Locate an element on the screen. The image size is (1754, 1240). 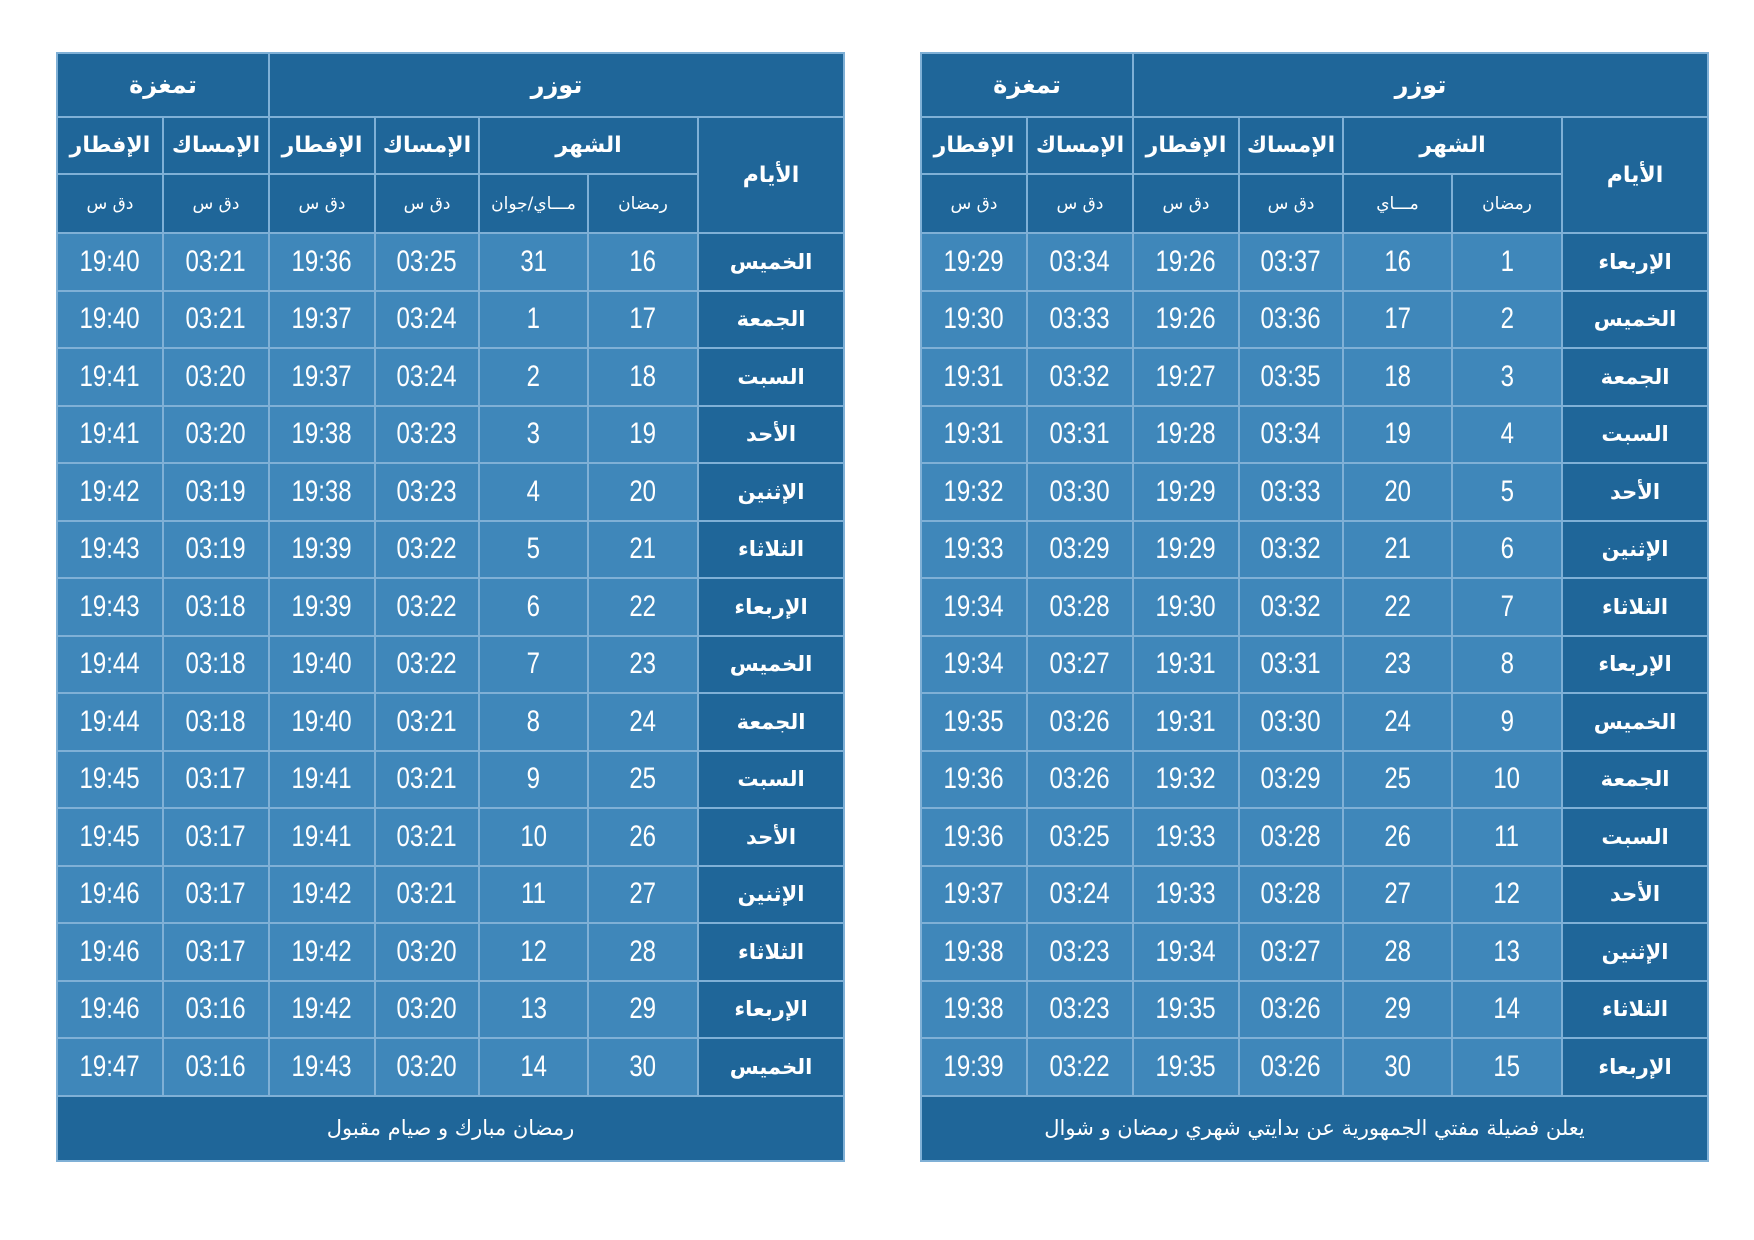
cell: 19:35 is located at coordinates (1186, 1067).